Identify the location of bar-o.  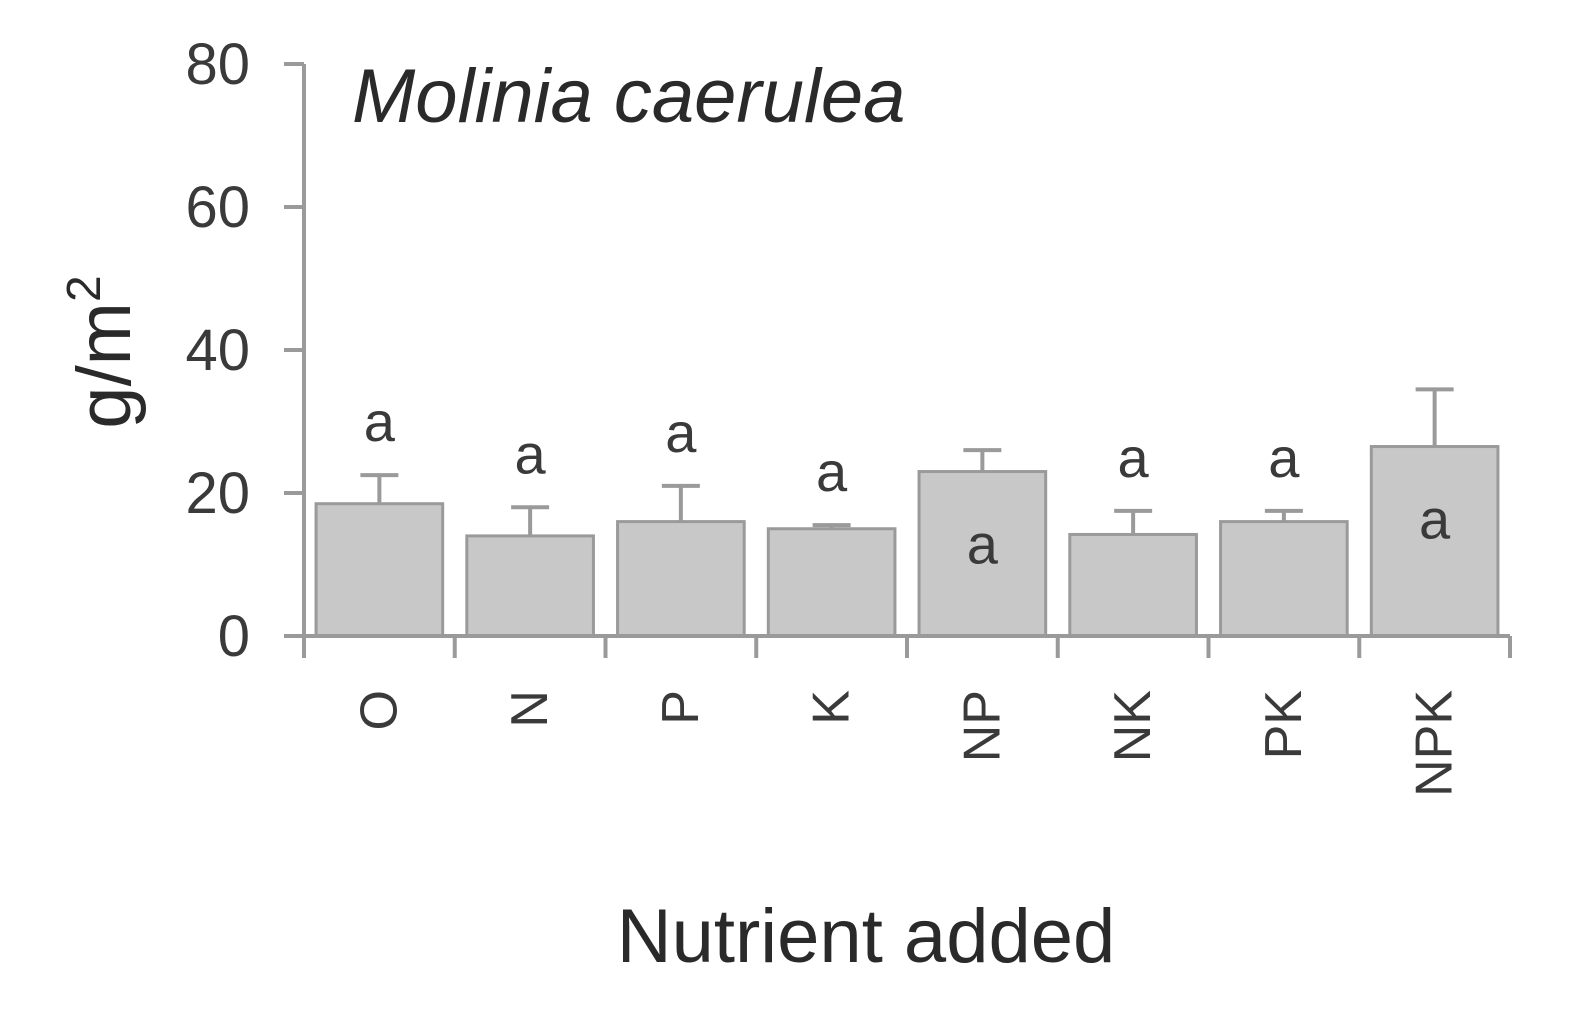
(379, 570).